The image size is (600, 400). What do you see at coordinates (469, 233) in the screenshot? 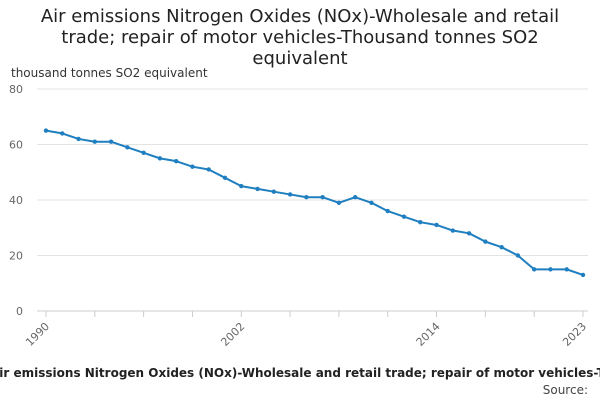
I see `data-point-2016` at bounding box center [469, 233].